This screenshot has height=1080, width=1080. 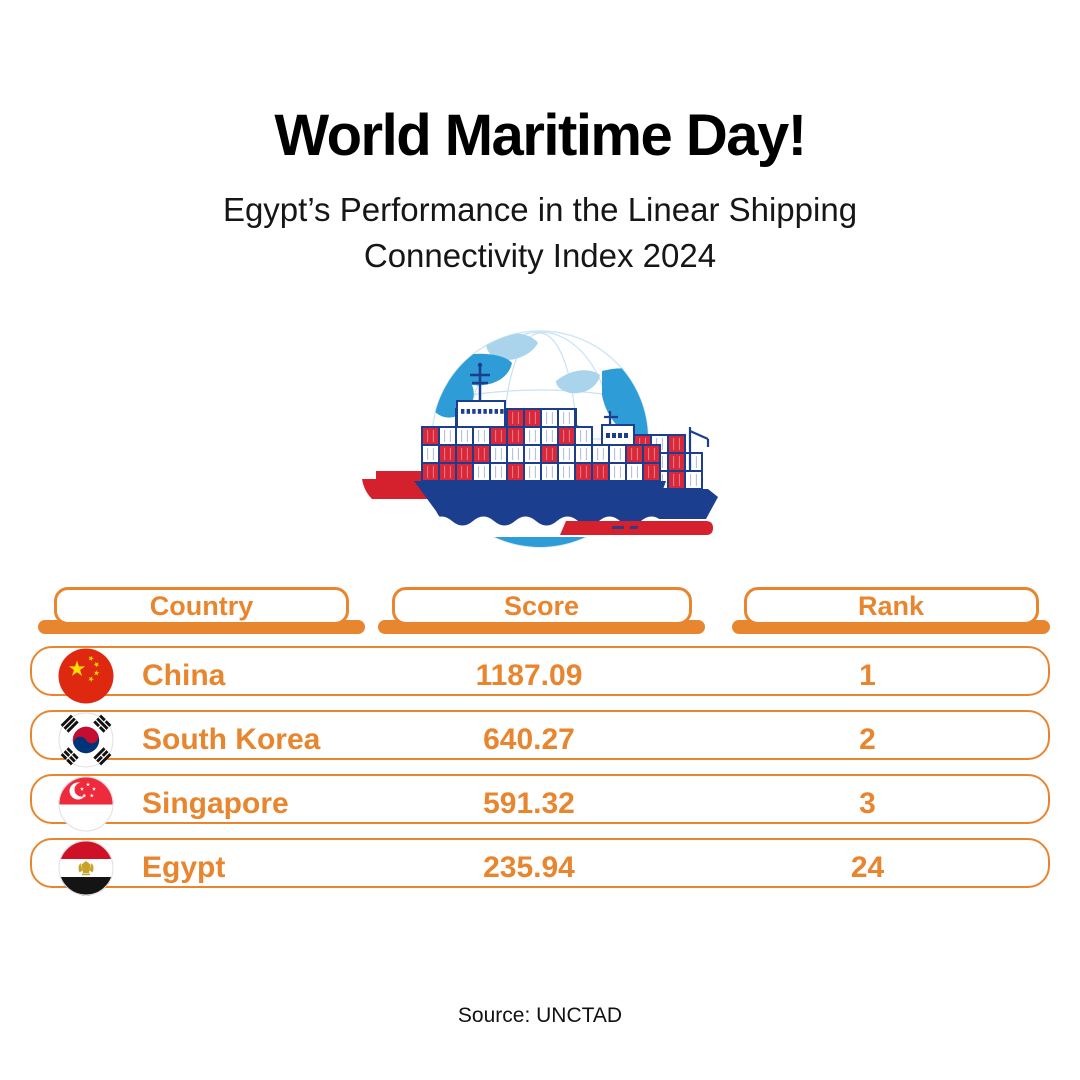 I want to click on south-korea-flag-icon, so click(x=86, y=740).